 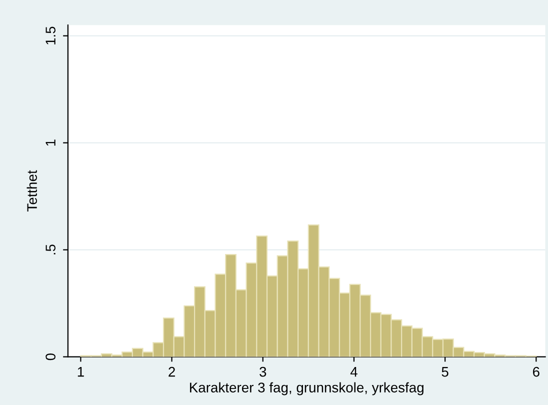 I want to click on x-tick-label: 1, so click(x=81, y=372).